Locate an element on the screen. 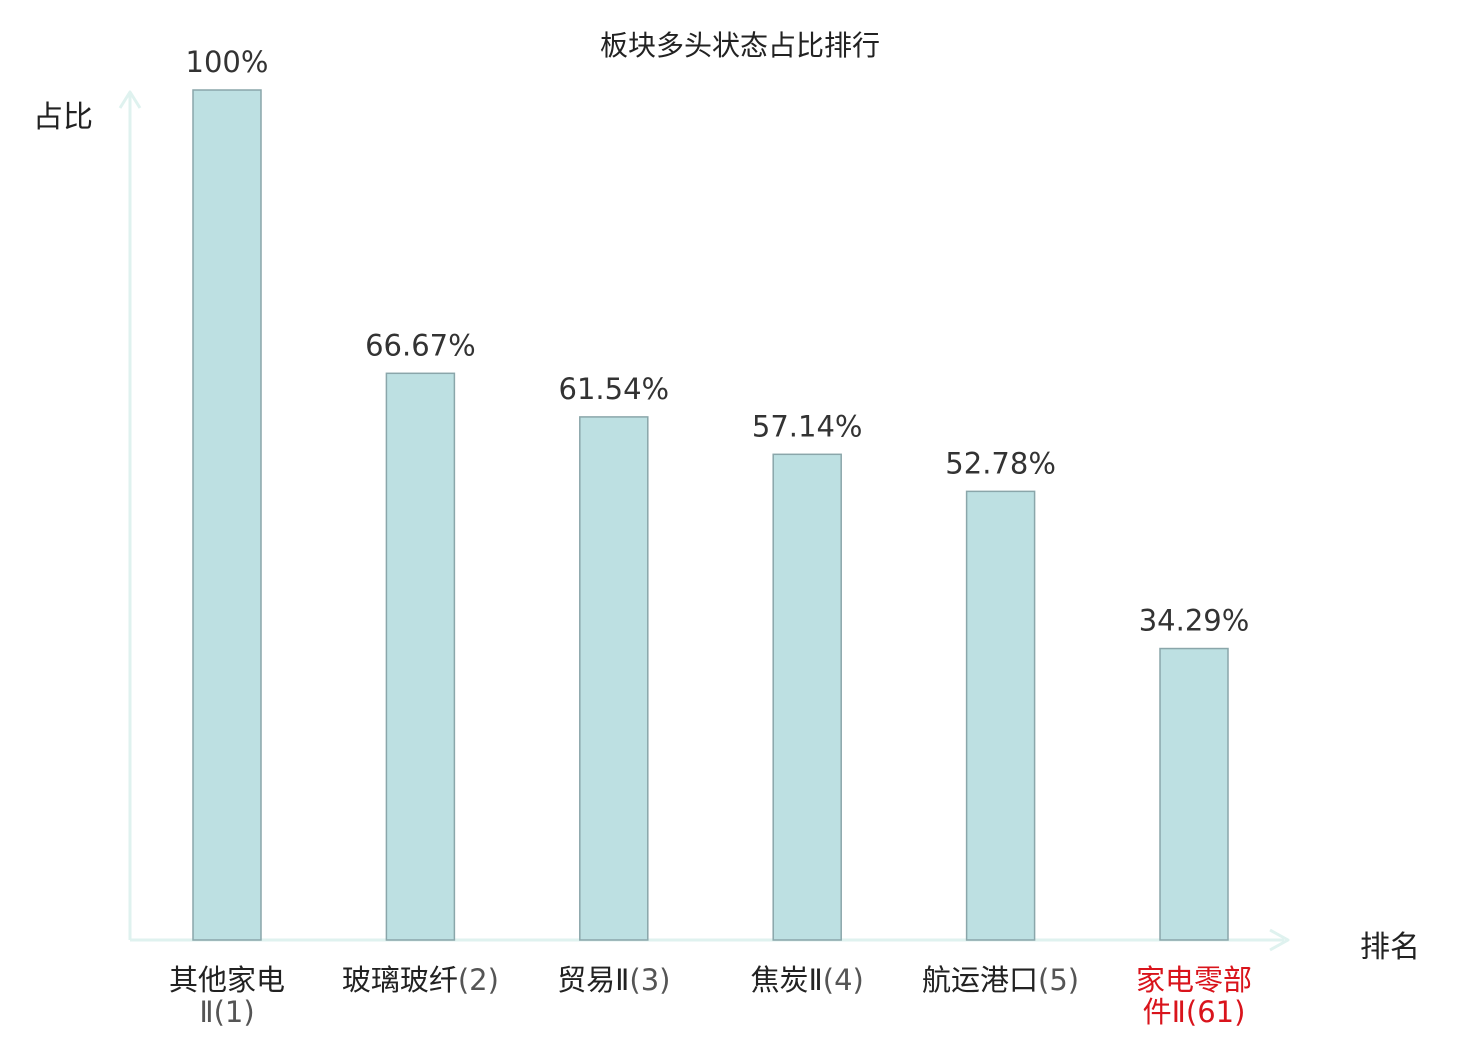  value-label: 61.54% is located at coordinates (614, 389).